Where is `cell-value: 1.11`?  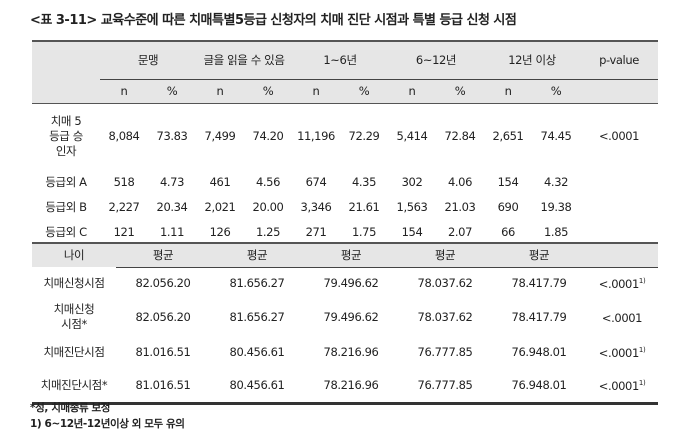 cell-value: 1.11 is located at coordinates (171, 231).